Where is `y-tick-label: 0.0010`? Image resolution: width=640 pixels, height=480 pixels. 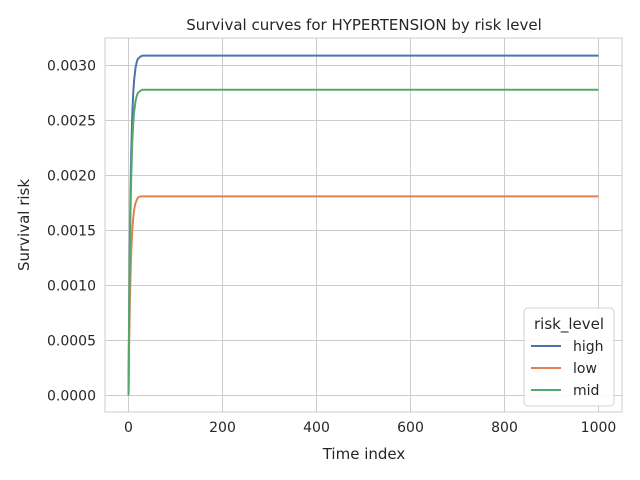
y-tick-label: 0.0010 is located at coordinates (71, 287).